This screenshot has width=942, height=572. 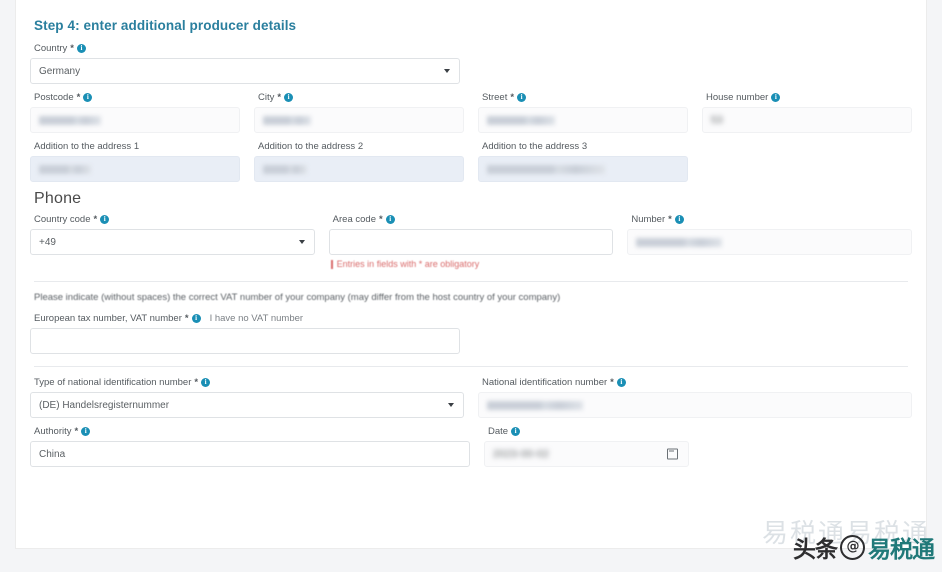 I want to click on area-code-input, so click(x=471, y=242).